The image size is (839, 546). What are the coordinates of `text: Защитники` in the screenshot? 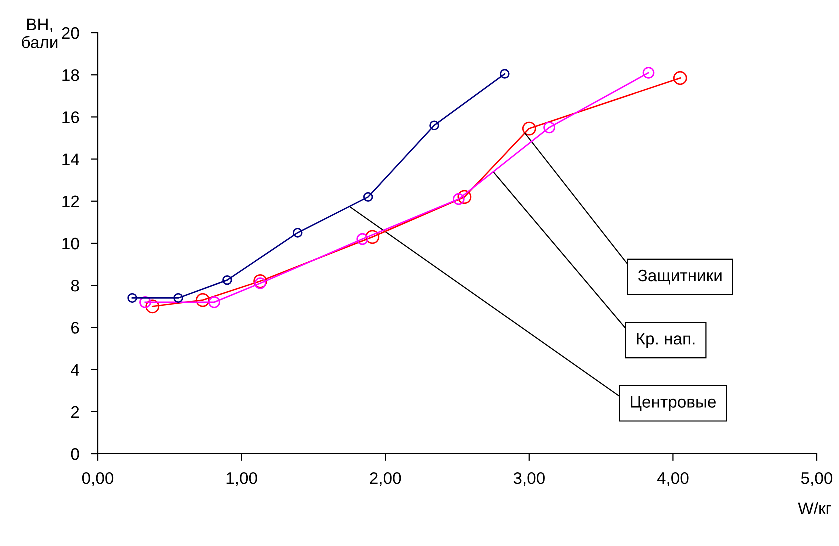 It's located at (680, 277).